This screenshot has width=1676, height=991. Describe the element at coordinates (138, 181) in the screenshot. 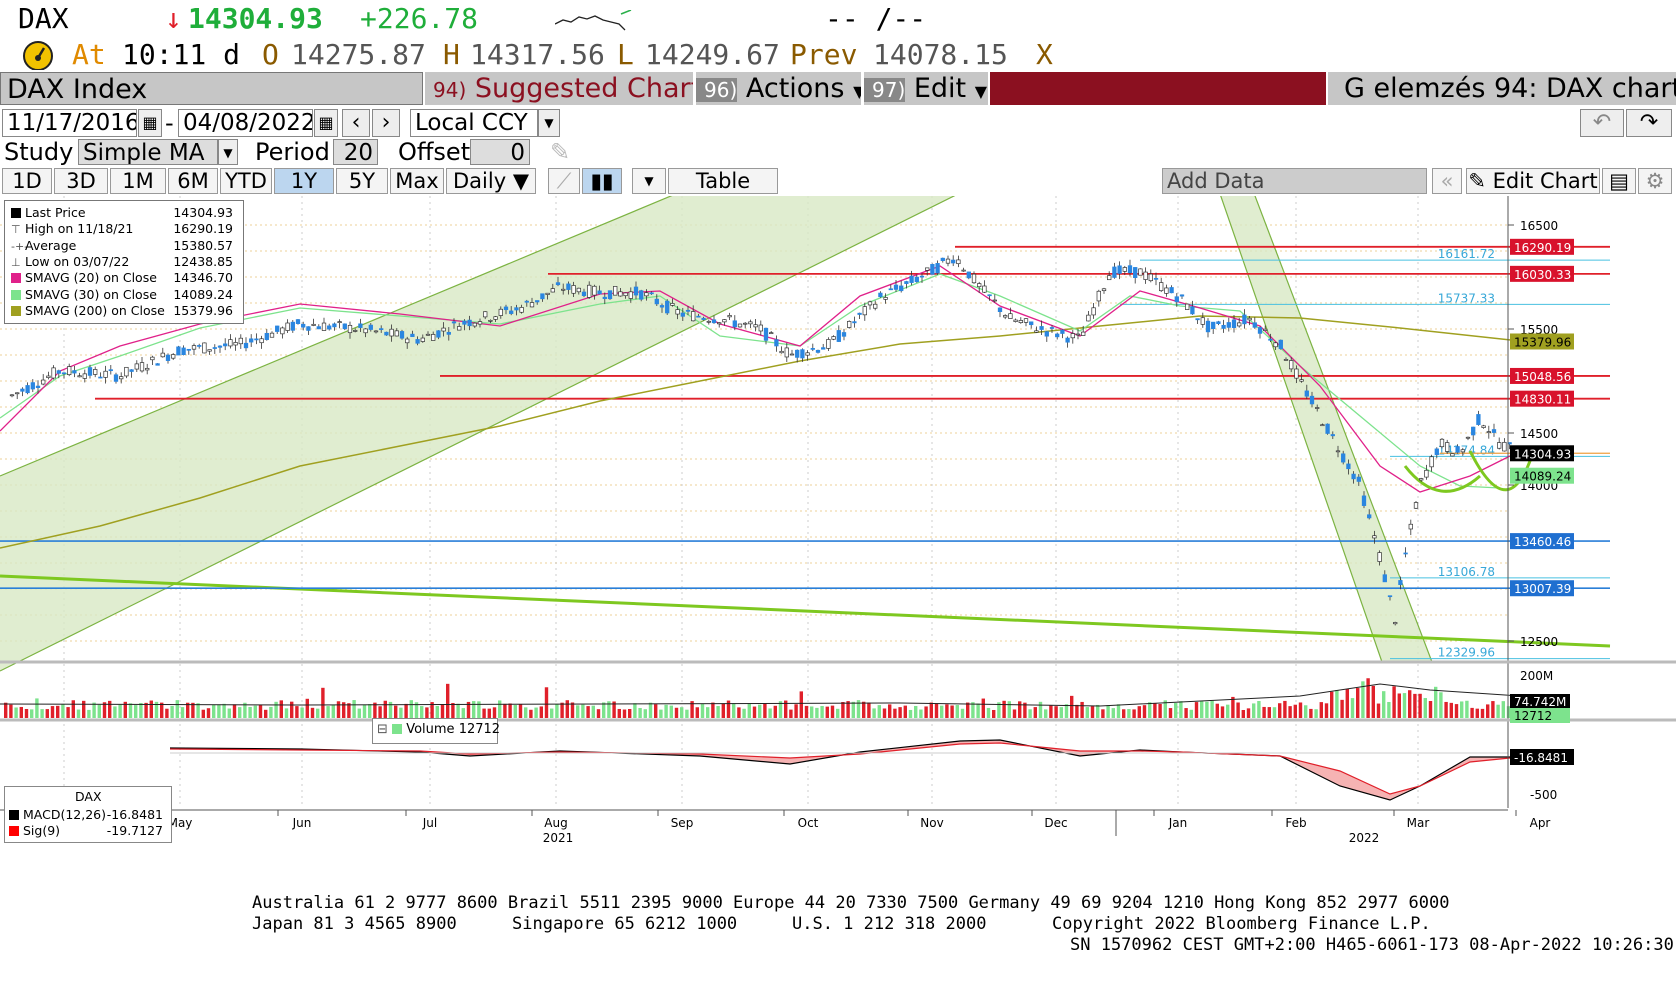

I see `range-button-1m: 1M` at that location.